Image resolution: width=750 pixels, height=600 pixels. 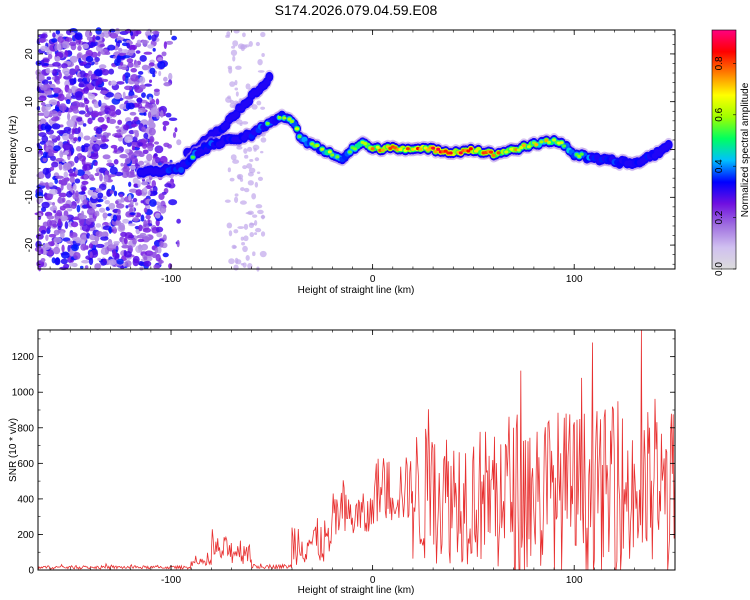 What do you see at coordinates (25, 428) in the screenshot?
I see `snr-y-tick-label: 800` at bounding box center [25, 428].